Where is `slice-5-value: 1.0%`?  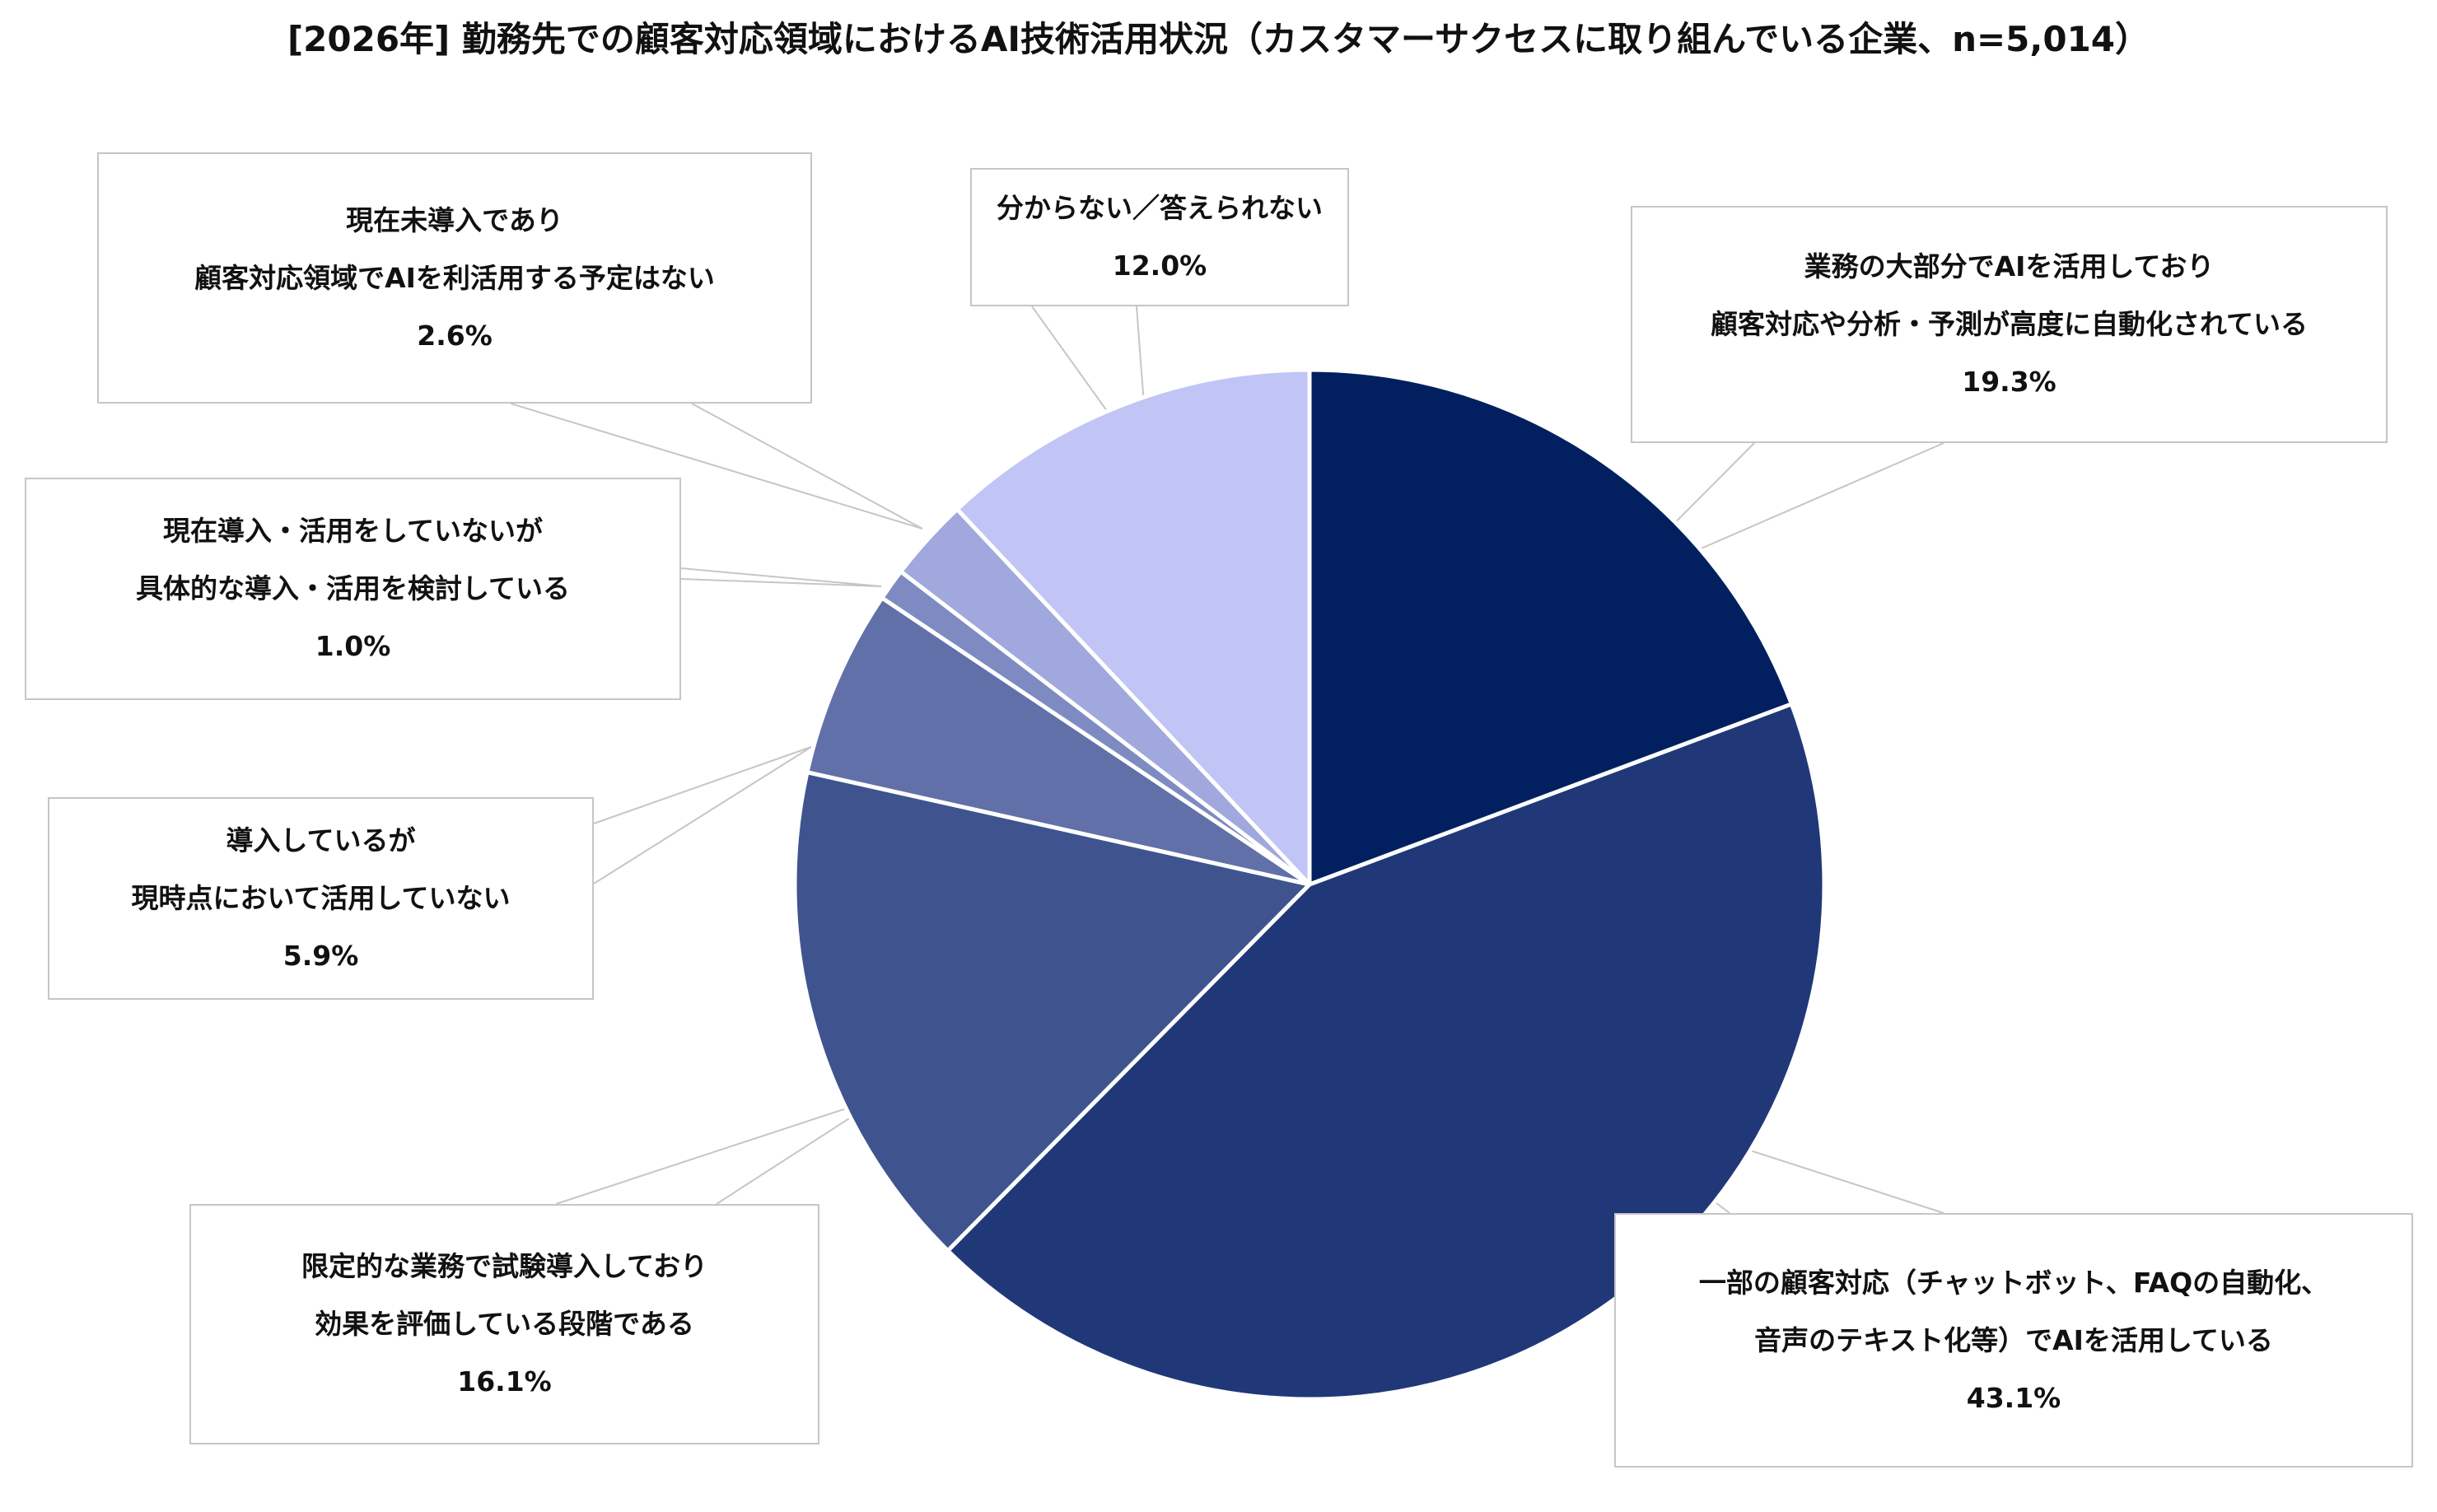 slice-5-value: 1.0% is located at coordinates (353, 646).